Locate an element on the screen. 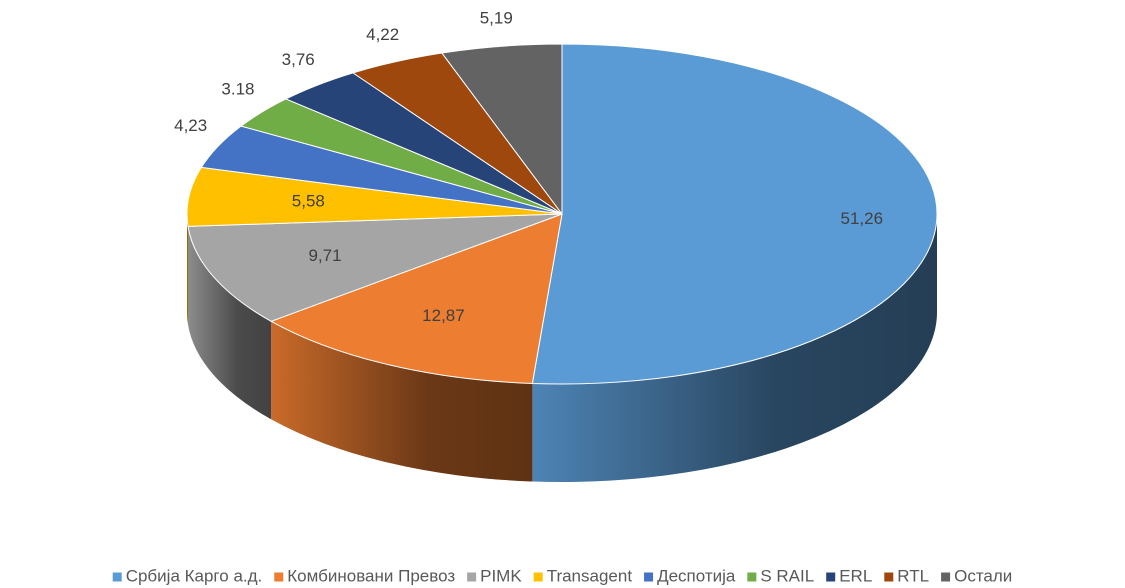 The height and width of the screenshot is (588, 1125). data-label: 51,26 is located at coordinates (861, 218).